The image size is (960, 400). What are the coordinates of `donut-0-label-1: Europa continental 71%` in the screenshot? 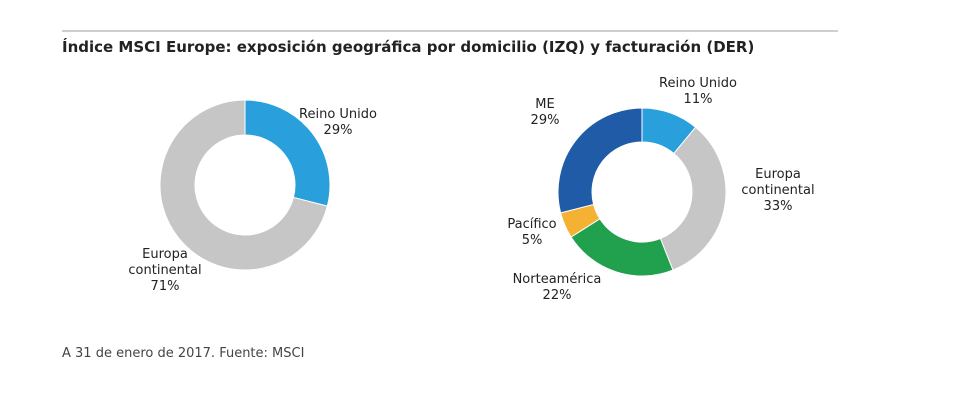 It's located at (164, 270).